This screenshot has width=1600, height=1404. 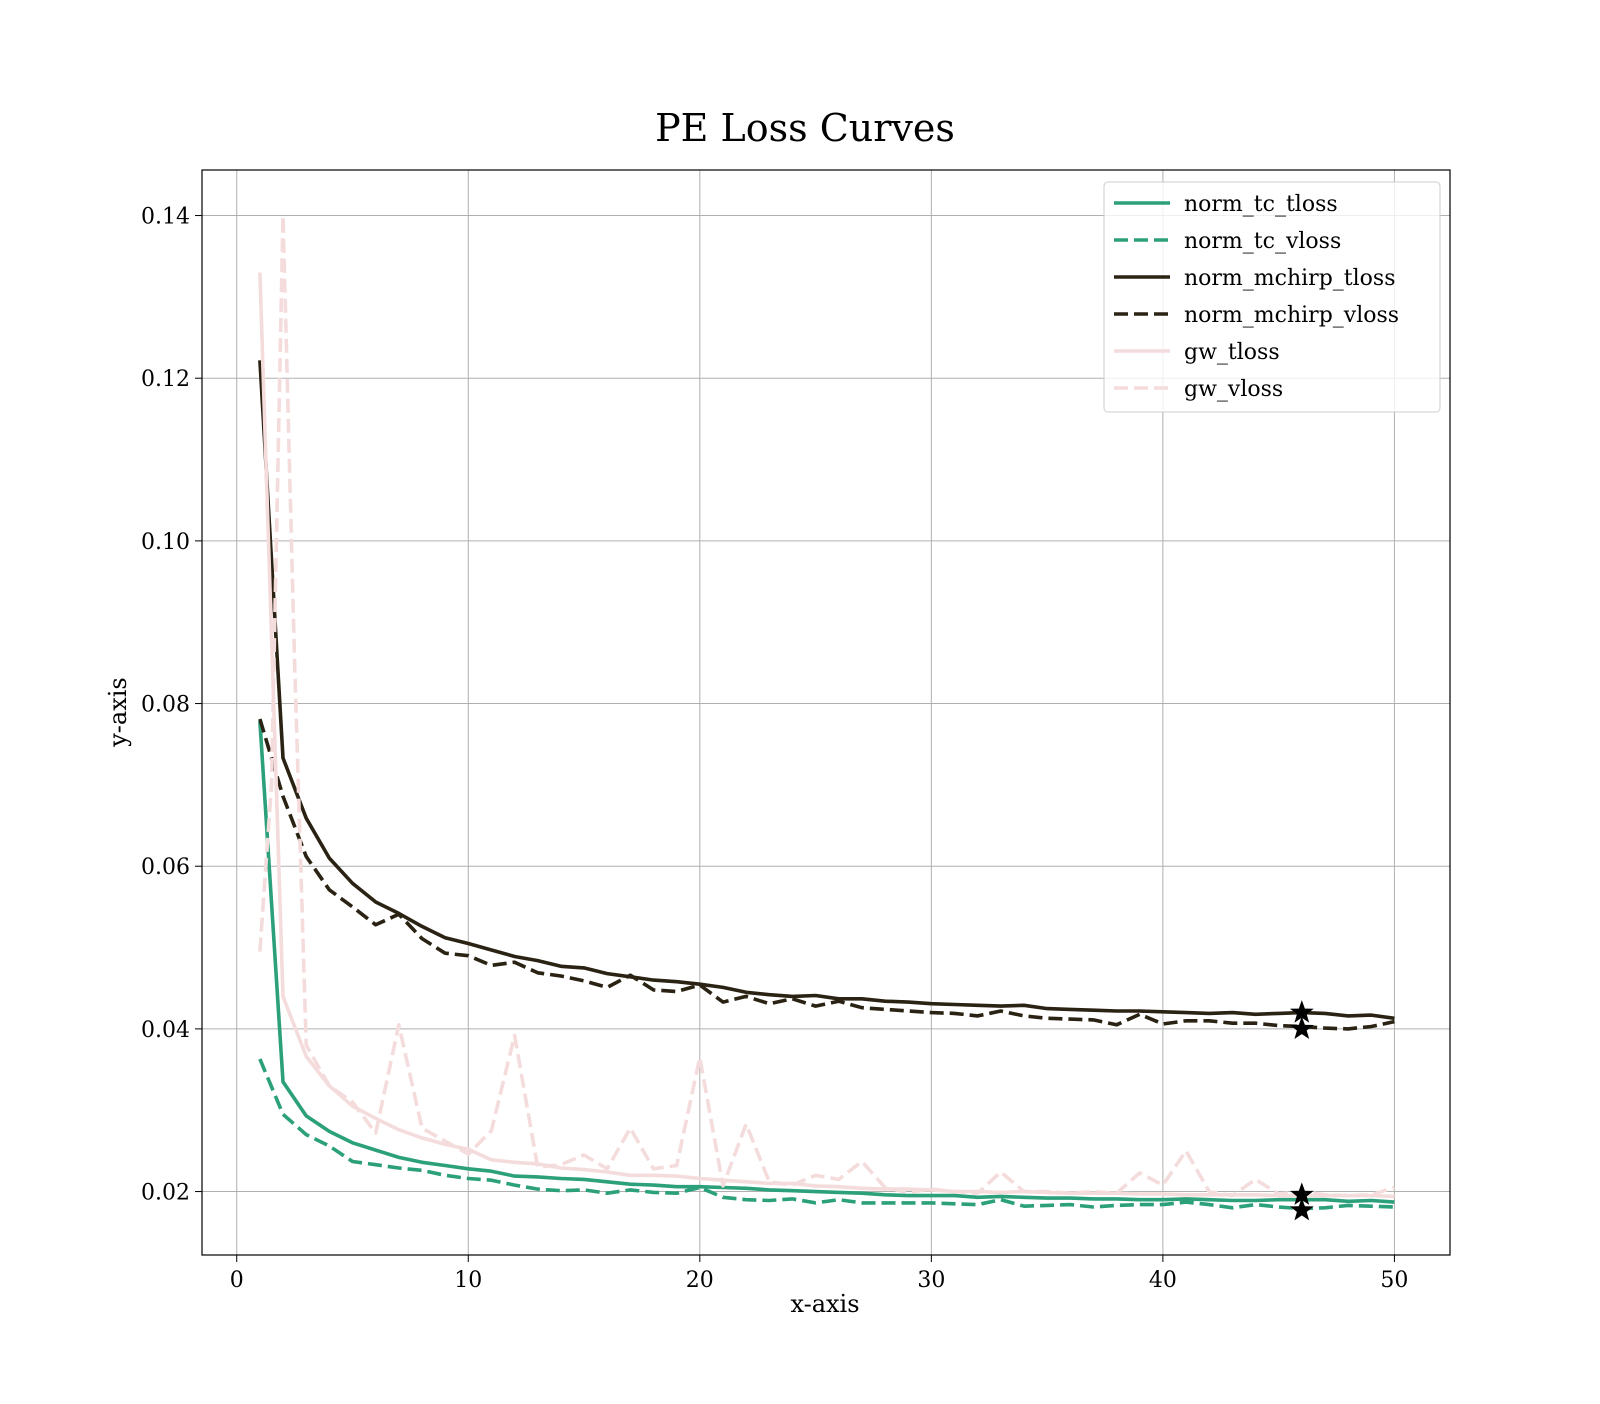 What do you see at coordinates (824, 1304) in the screenshot?
I see `x-axis-label: x-axis` at bounding box center [824, 1304].